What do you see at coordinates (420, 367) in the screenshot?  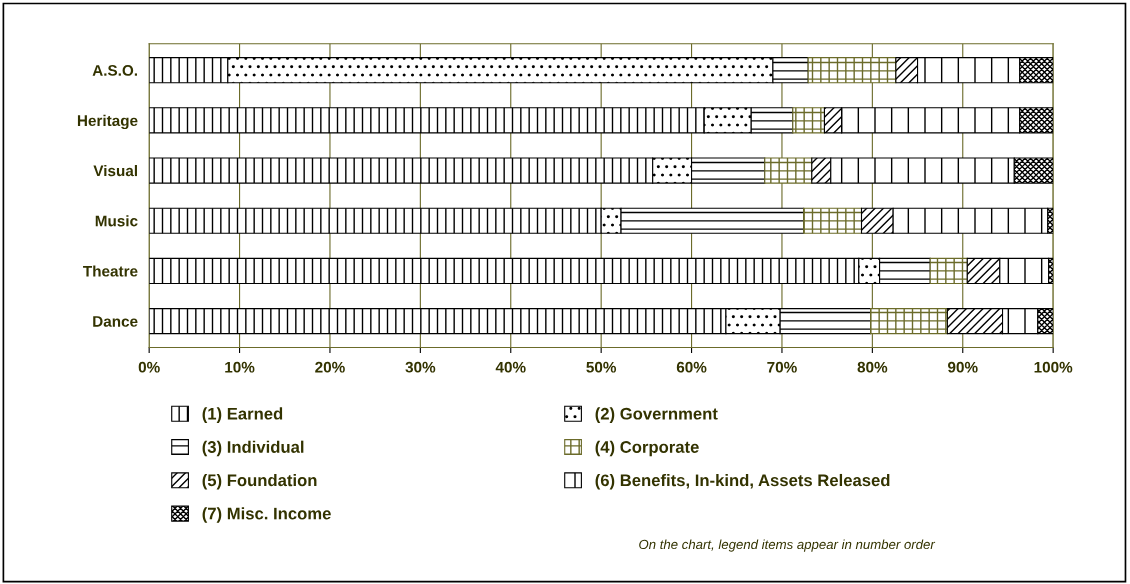 I see `x-tick-label: 30%` at bounding box center [420, 367].